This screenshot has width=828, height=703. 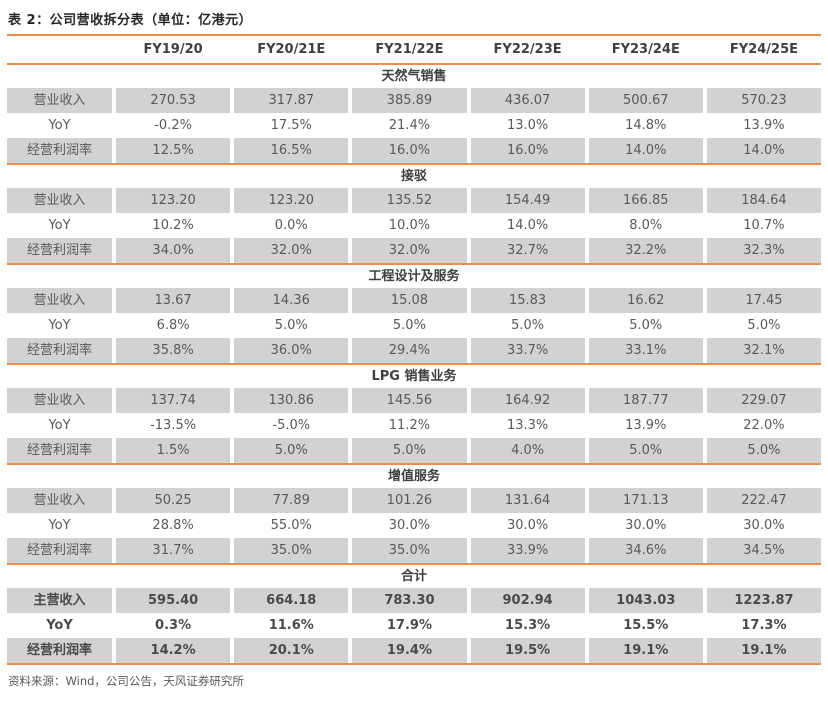 I want to click on table-cell: 436.07, so click(x=527, y=100).